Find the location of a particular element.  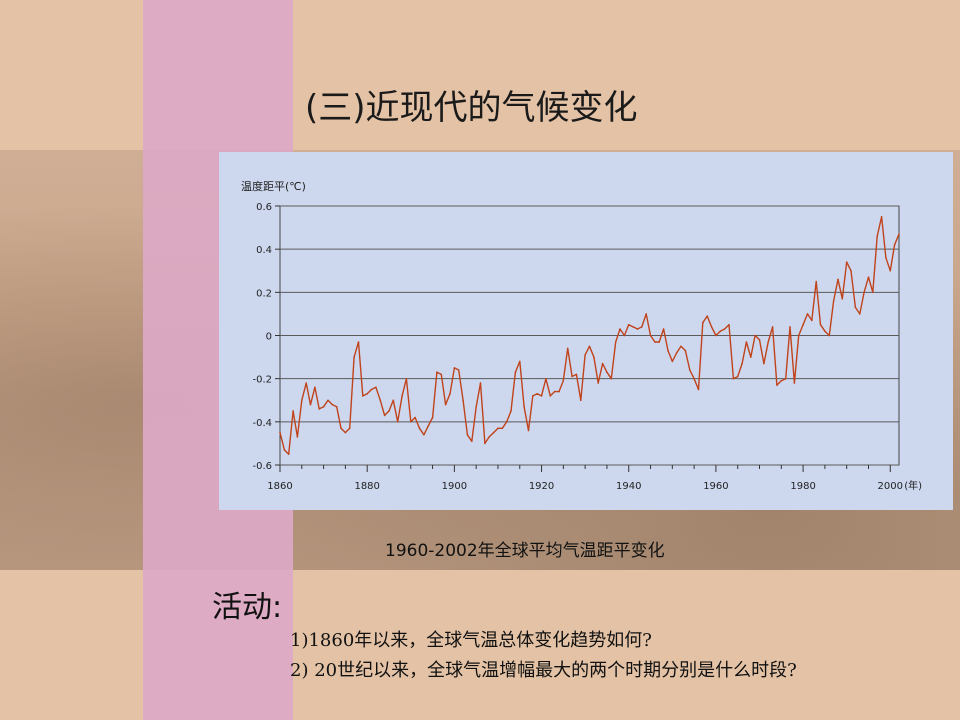

slide-title: (三)近现代的气候变化 is located at coordinates (471, 108).